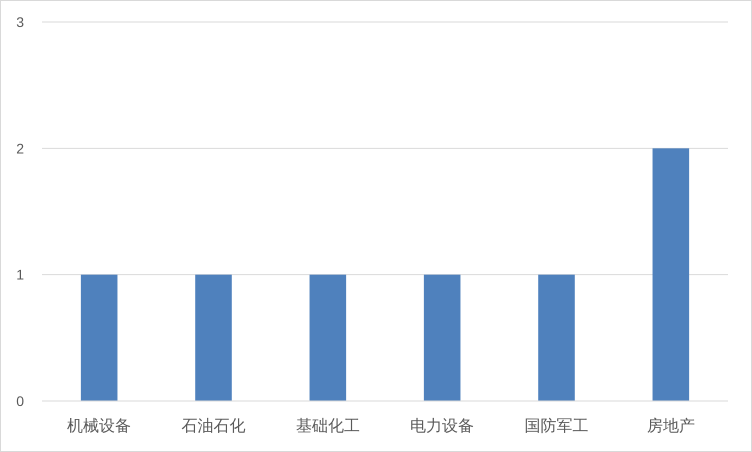 The width and height of the screenshot is (752, 452). I want to click on y-tick-label: 0, so click(20, 401).